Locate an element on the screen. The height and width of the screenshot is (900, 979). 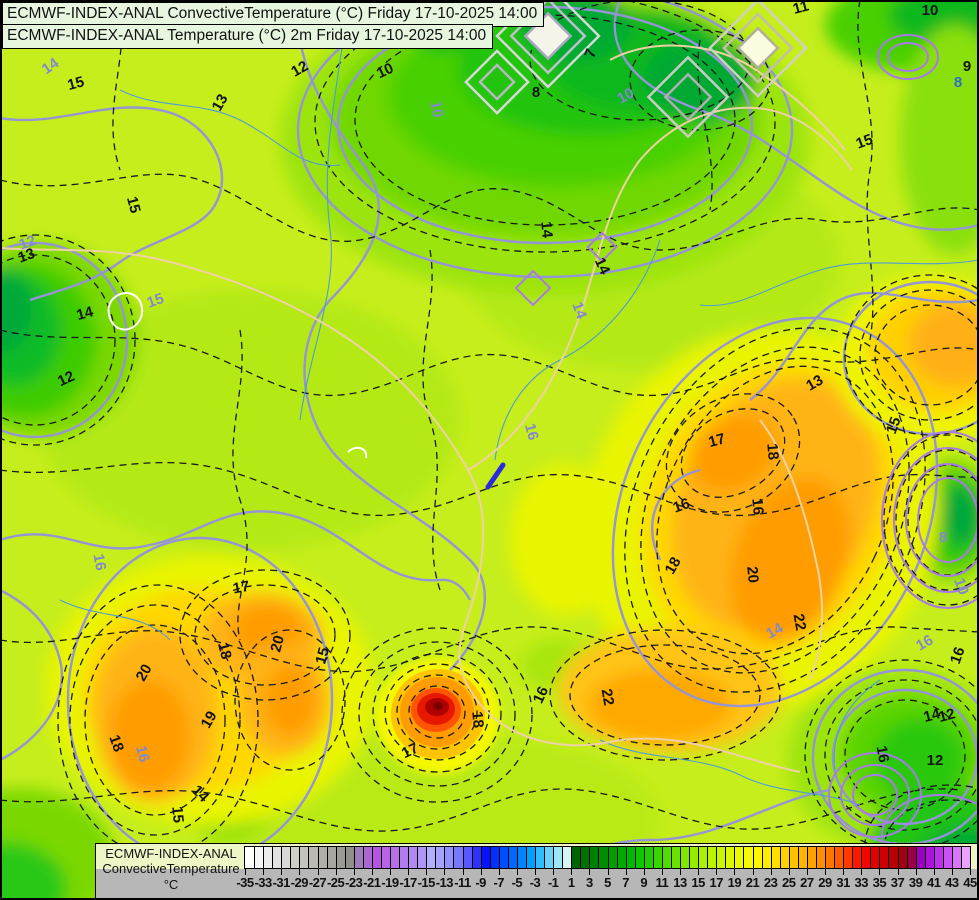
colorbar-tick-label: 9 is located at coordinates (644, 882).